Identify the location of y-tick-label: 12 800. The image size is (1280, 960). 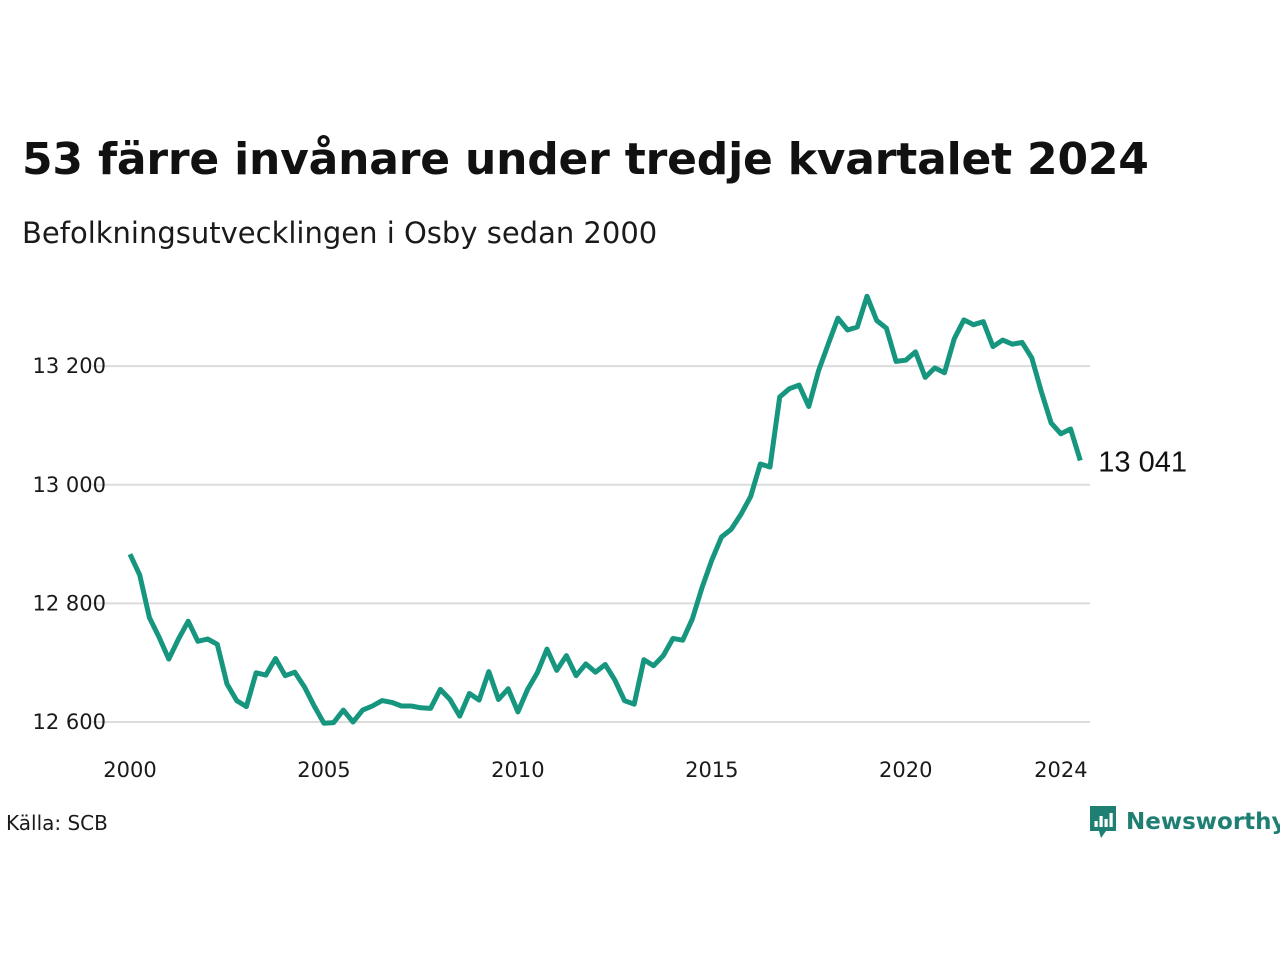
(69, 603).